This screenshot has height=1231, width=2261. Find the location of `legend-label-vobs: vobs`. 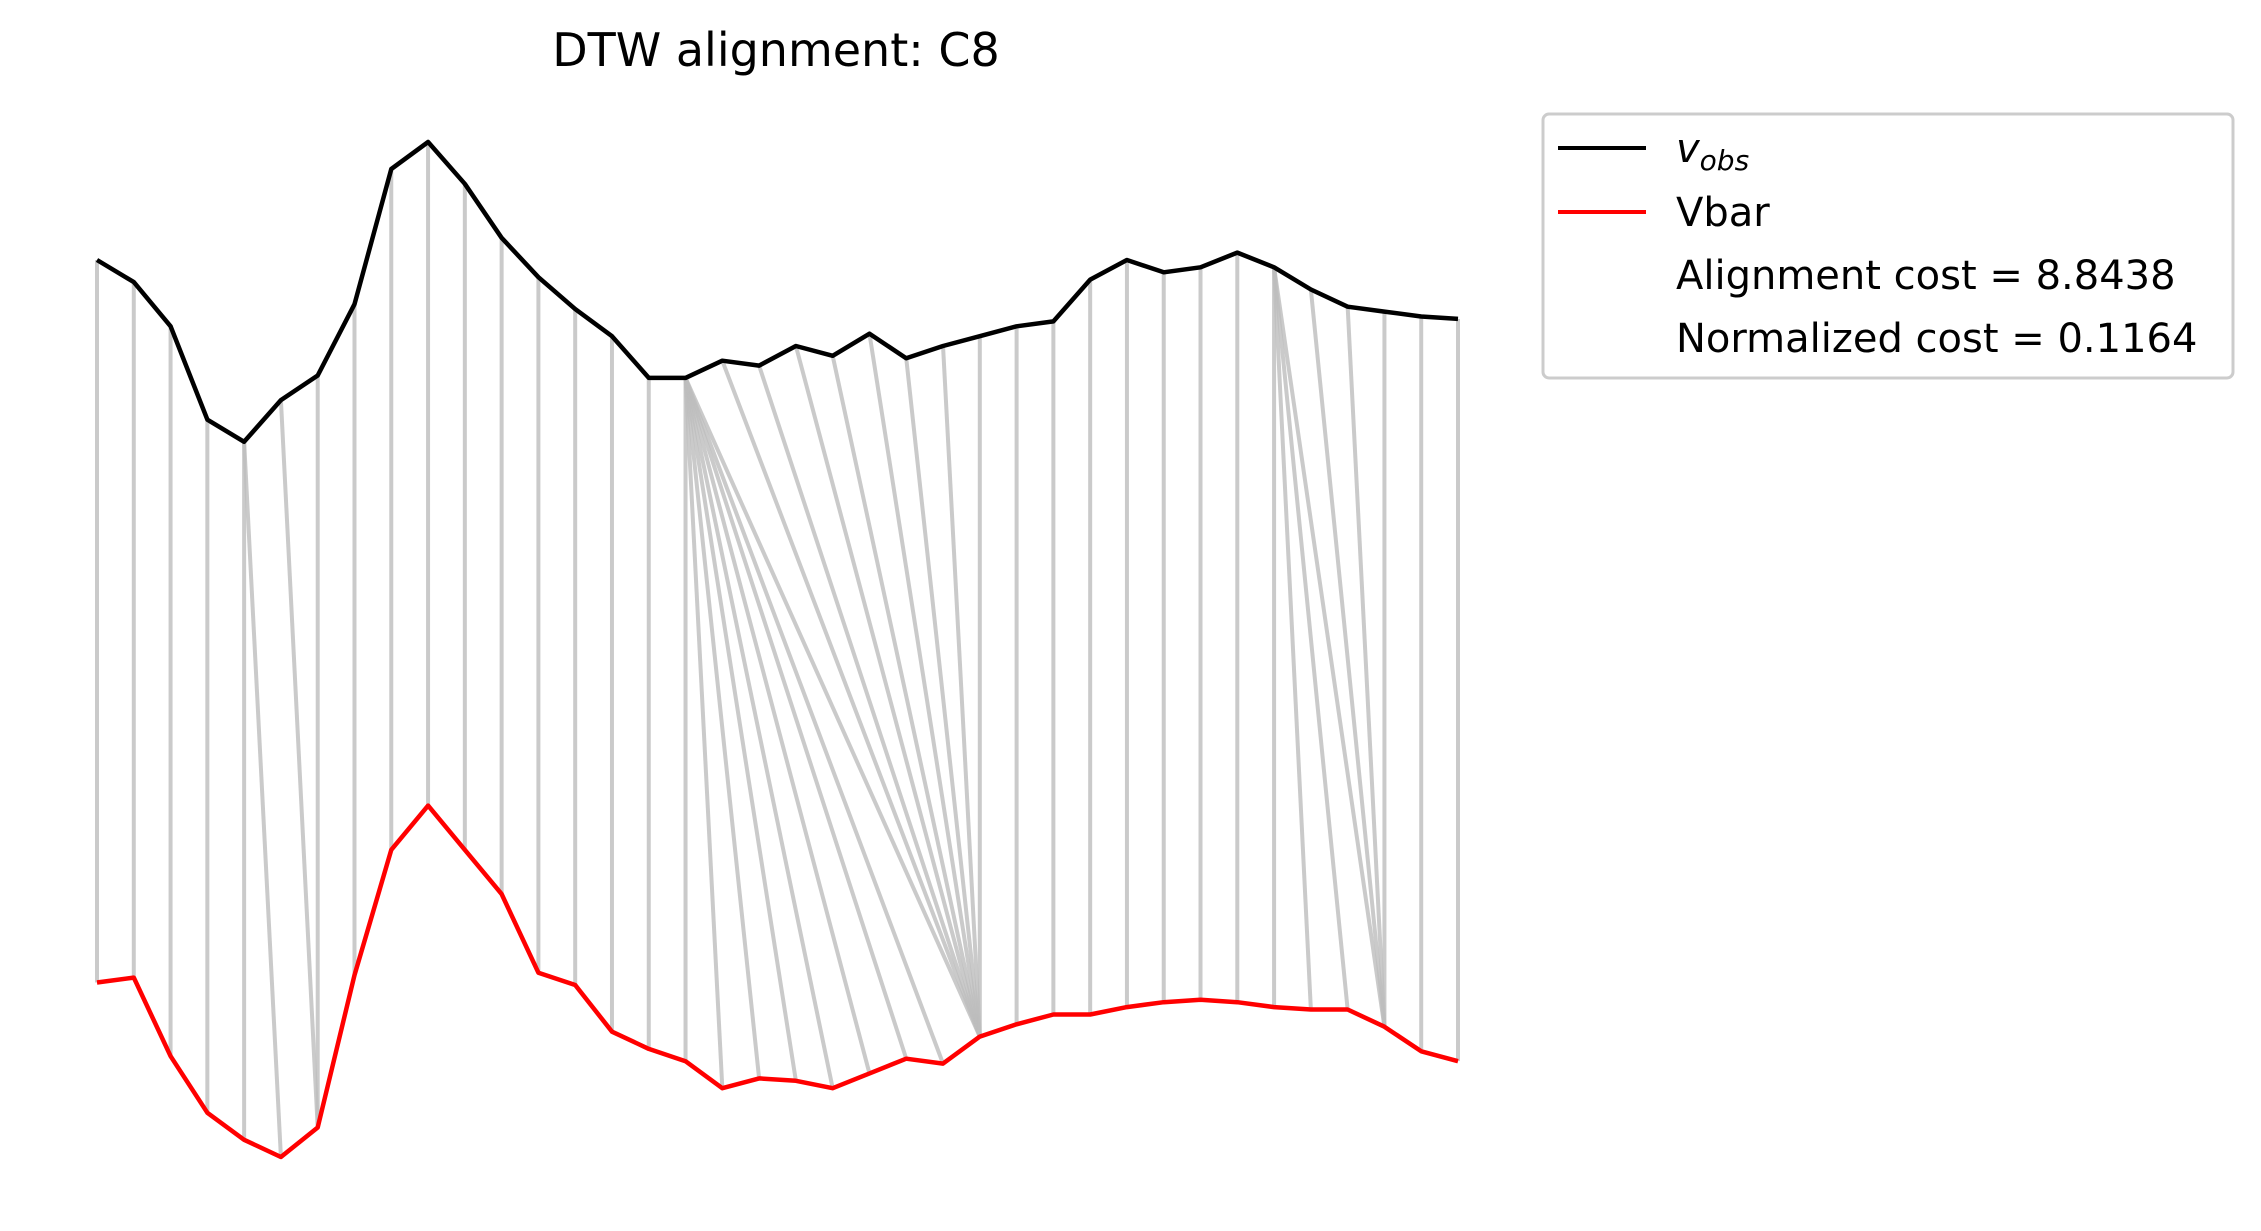

legend-label-vobs: vobs is located at coordinates (1712, 151).